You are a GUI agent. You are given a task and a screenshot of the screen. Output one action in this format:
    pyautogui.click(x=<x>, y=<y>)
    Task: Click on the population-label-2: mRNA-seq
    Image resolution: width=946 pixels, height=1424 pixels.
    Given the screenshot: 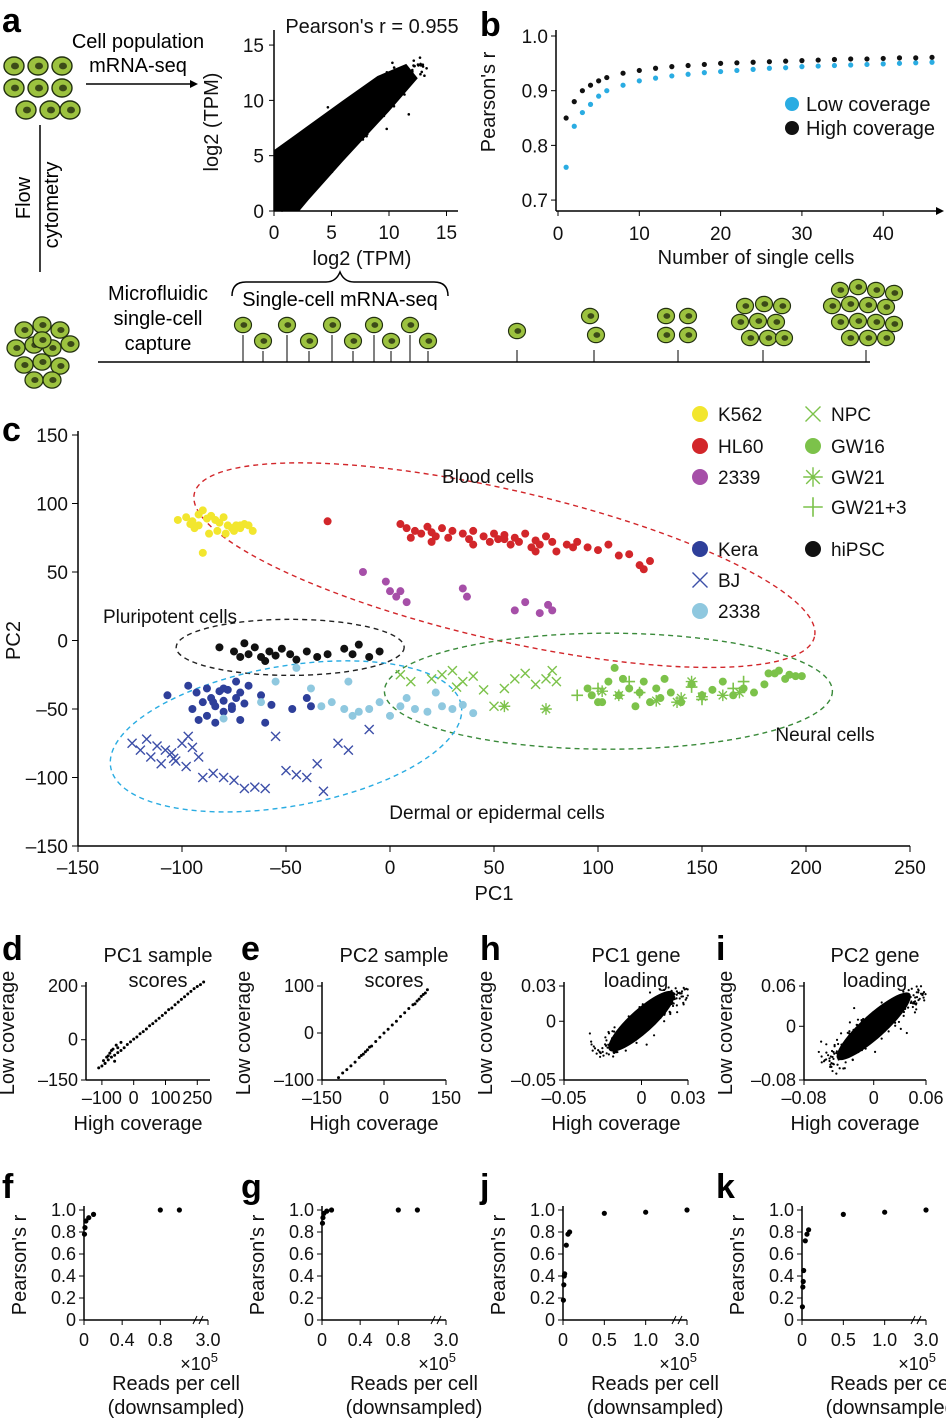 What is the action you would take?
    pyautogui.click(x=138, y=66)
    